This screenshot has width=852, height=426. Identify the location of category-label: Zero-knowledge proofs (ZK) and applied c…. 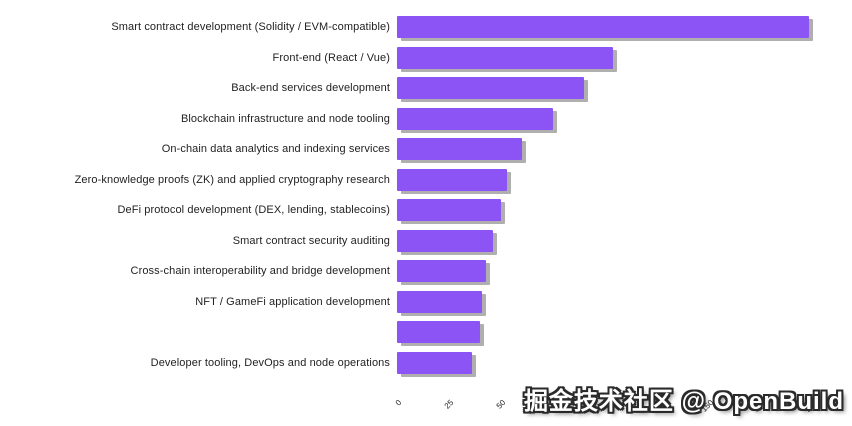
(232, 179).